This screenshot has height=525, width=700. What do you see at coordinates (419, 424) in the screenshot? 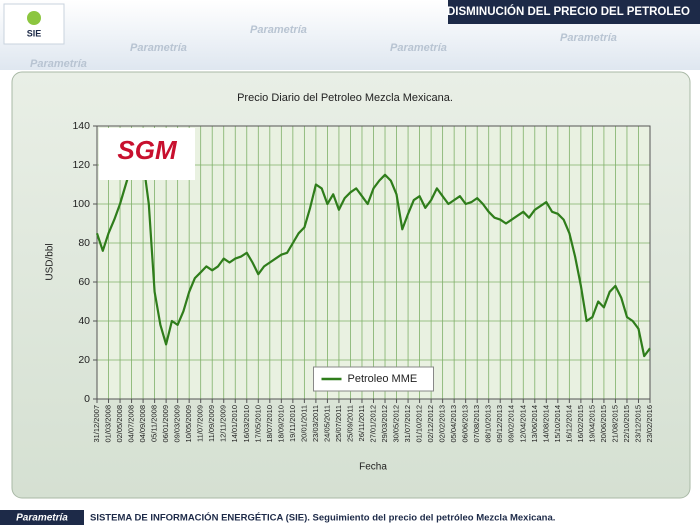
I see `x-tick-label: 01/10/2012` at bounding box center [419, 424].